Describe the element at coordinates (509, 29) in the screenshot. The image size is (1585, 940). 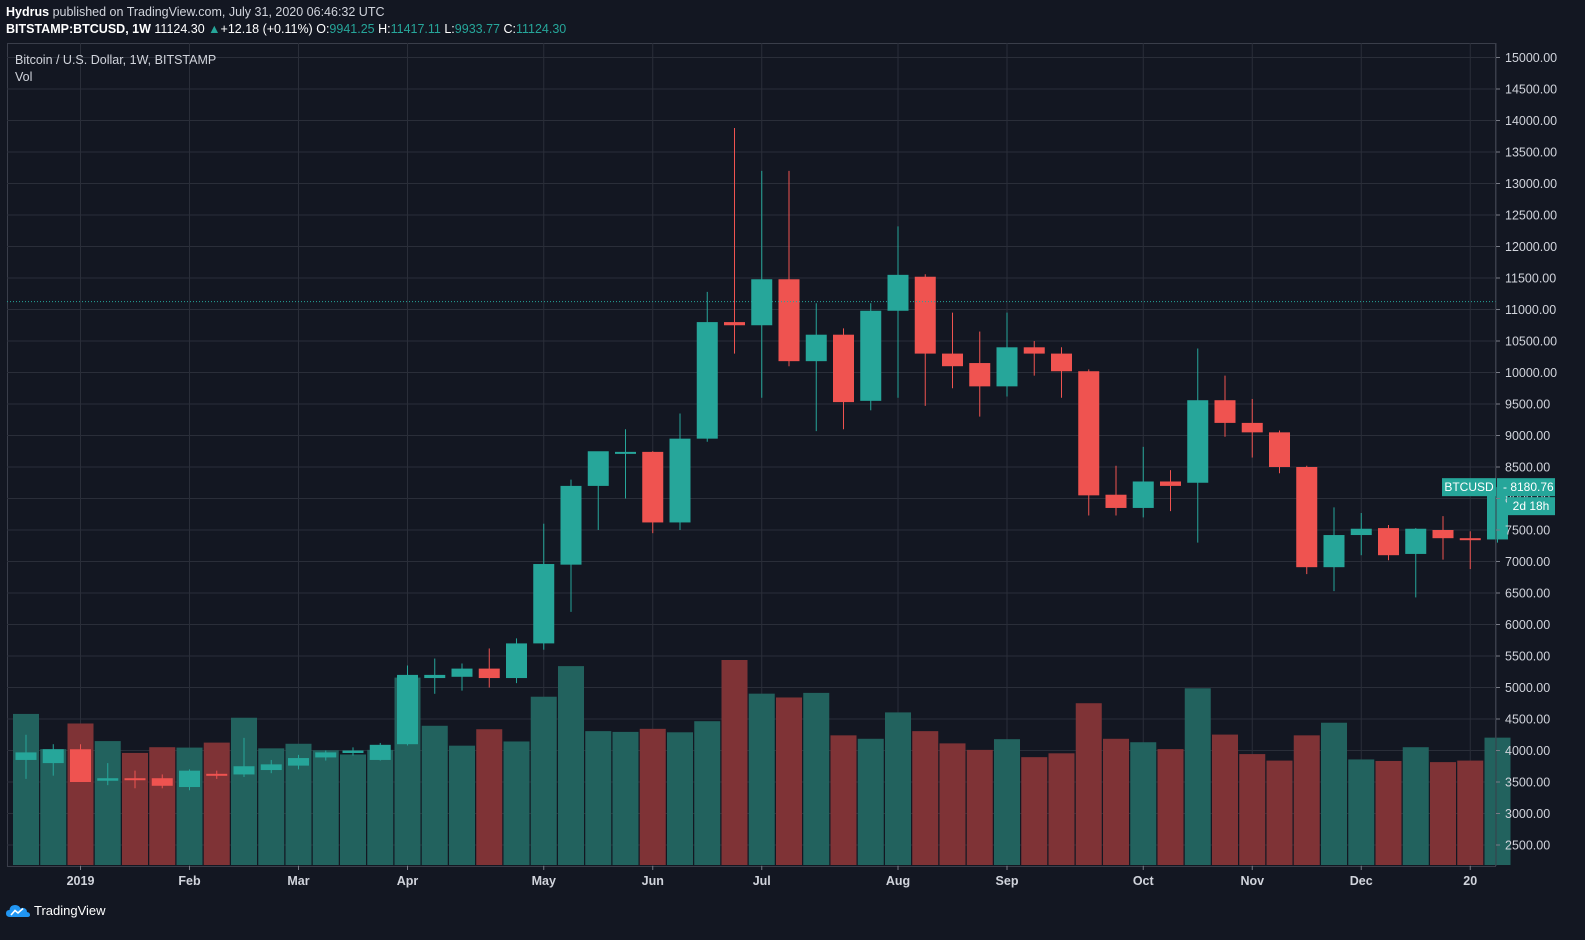
I see `close-label: C:` at that location.